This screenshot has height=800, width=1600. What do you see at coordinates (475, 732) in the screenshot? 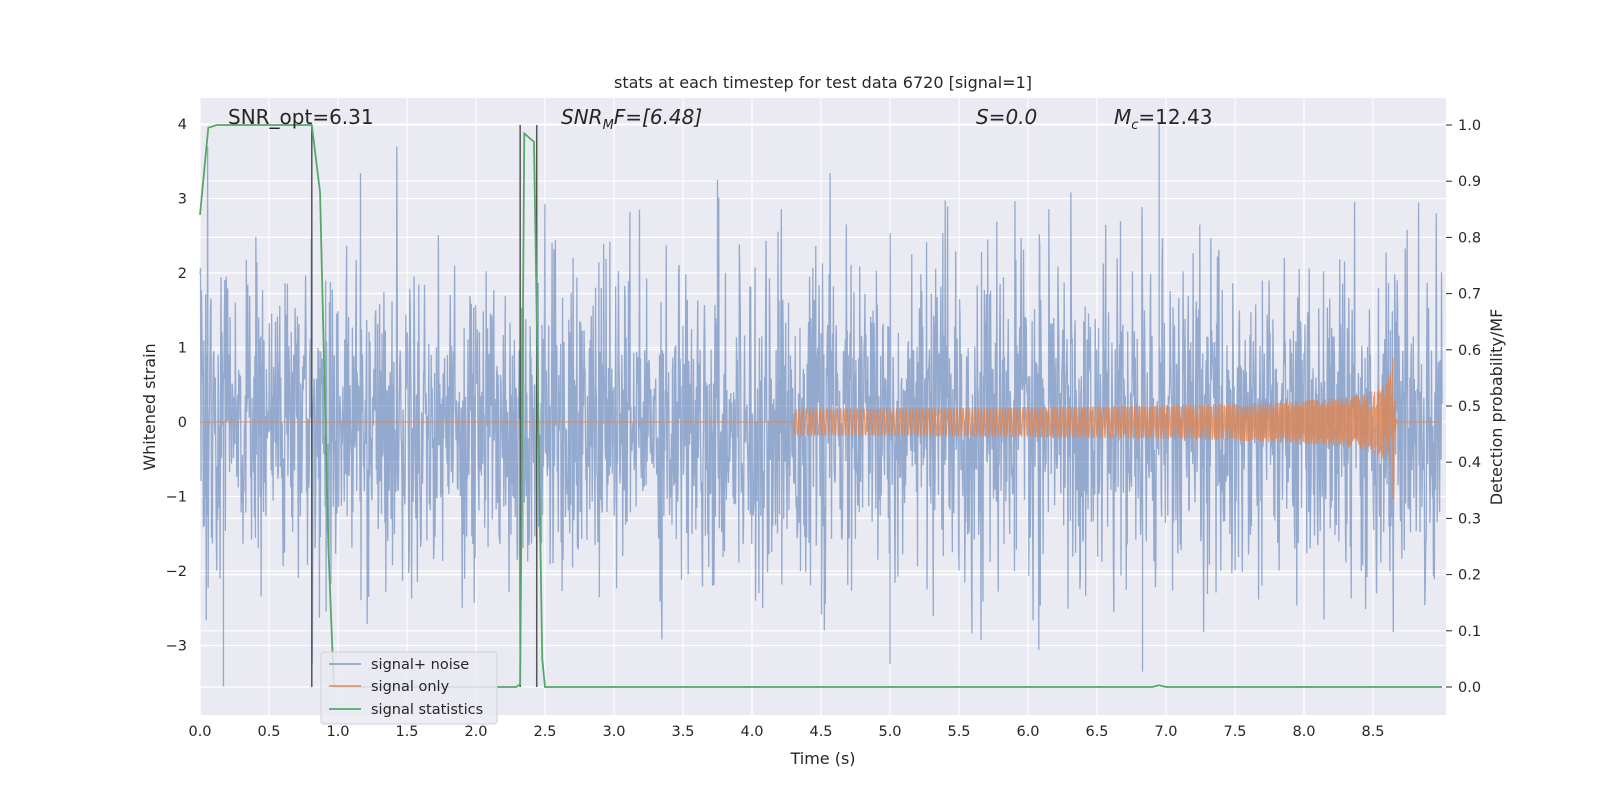
I see `x-tick-label: 2.0` at bounding box center [475, 732].